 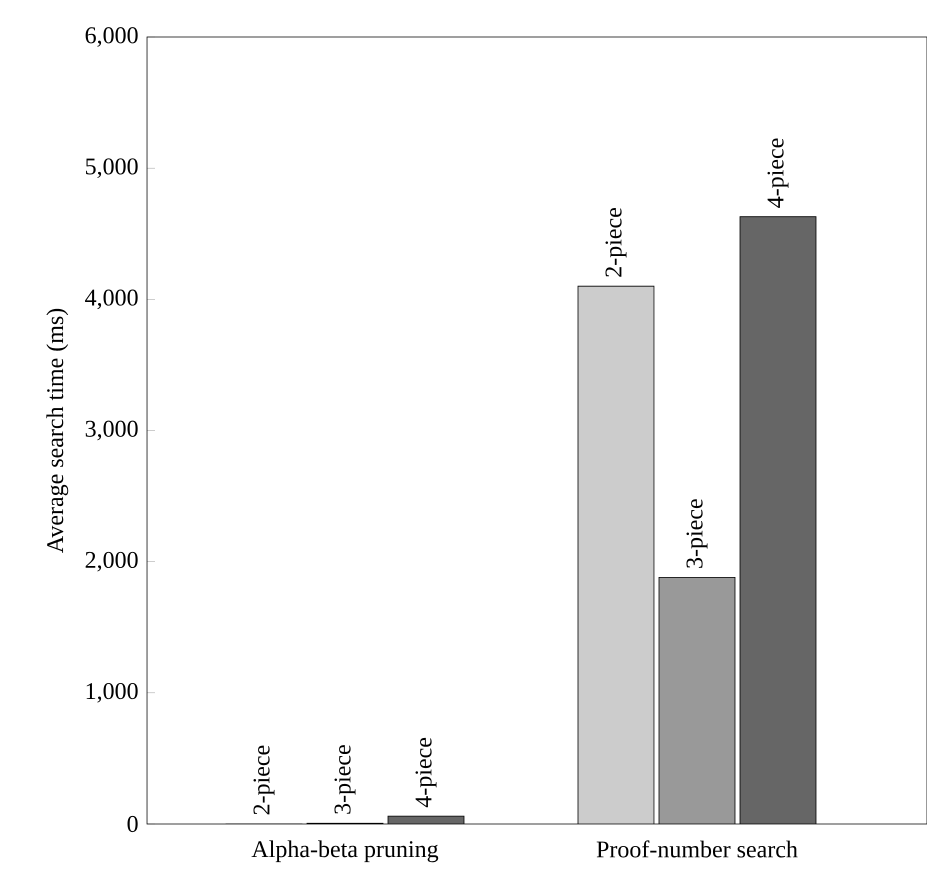 I want to click on y-tick-label: 2,000, so click(x=112, y=562).